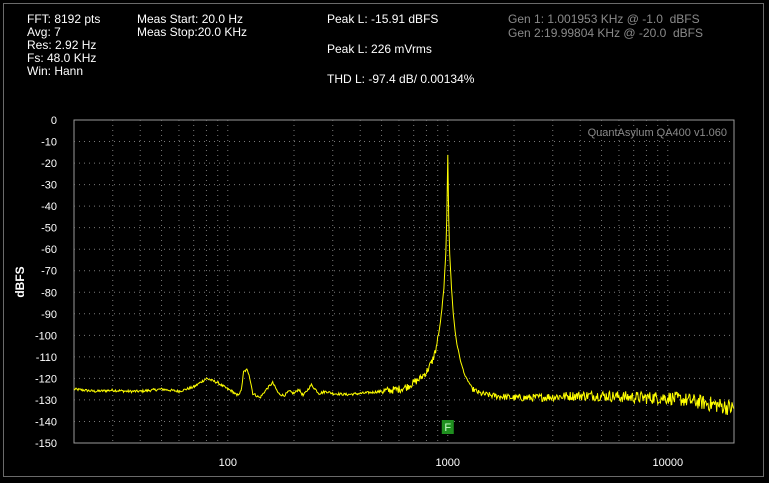  I want to click on x-tick-labels: 100 1000 10000, so click(451, 463).